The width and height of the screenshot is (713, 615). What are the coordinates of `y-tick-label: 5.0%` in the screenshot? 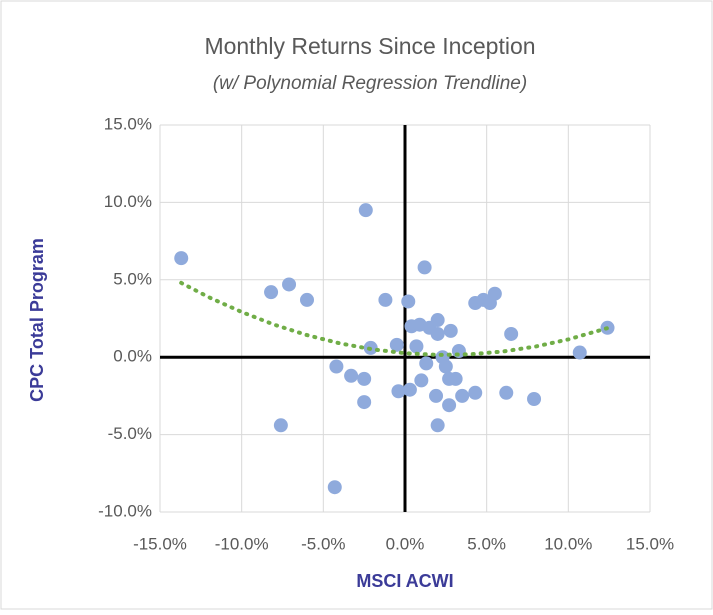 It's located at (132, 278).